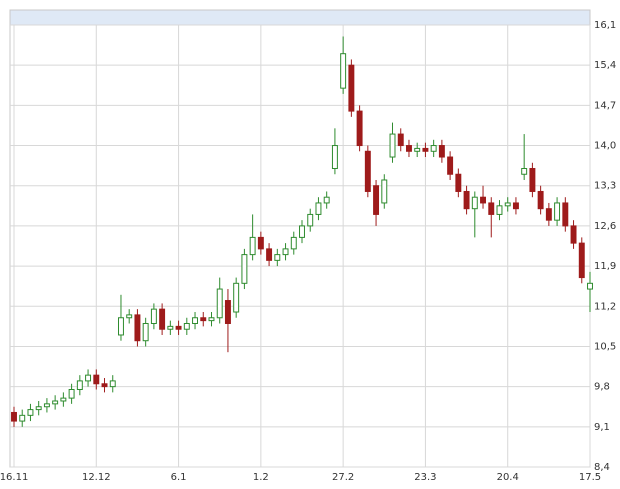  Describe the element at coordinates (605, 65) in the screenshot. I see `y-tick-label: 15,4` at that location.